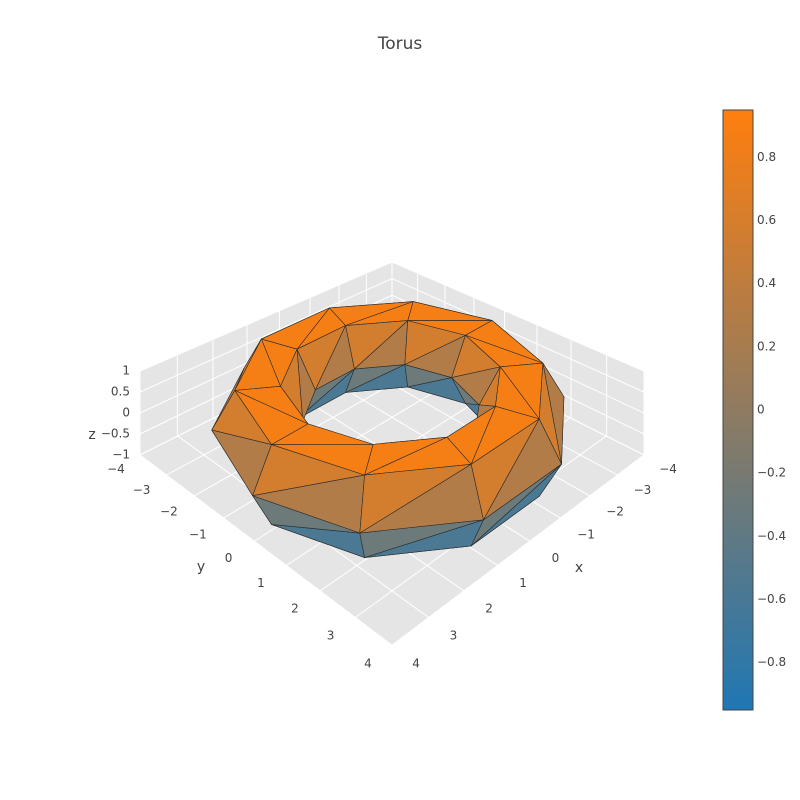  Describe the element at coordinates (489, 609) in the screenshot. I see `x-tick-label: 2` at that location.